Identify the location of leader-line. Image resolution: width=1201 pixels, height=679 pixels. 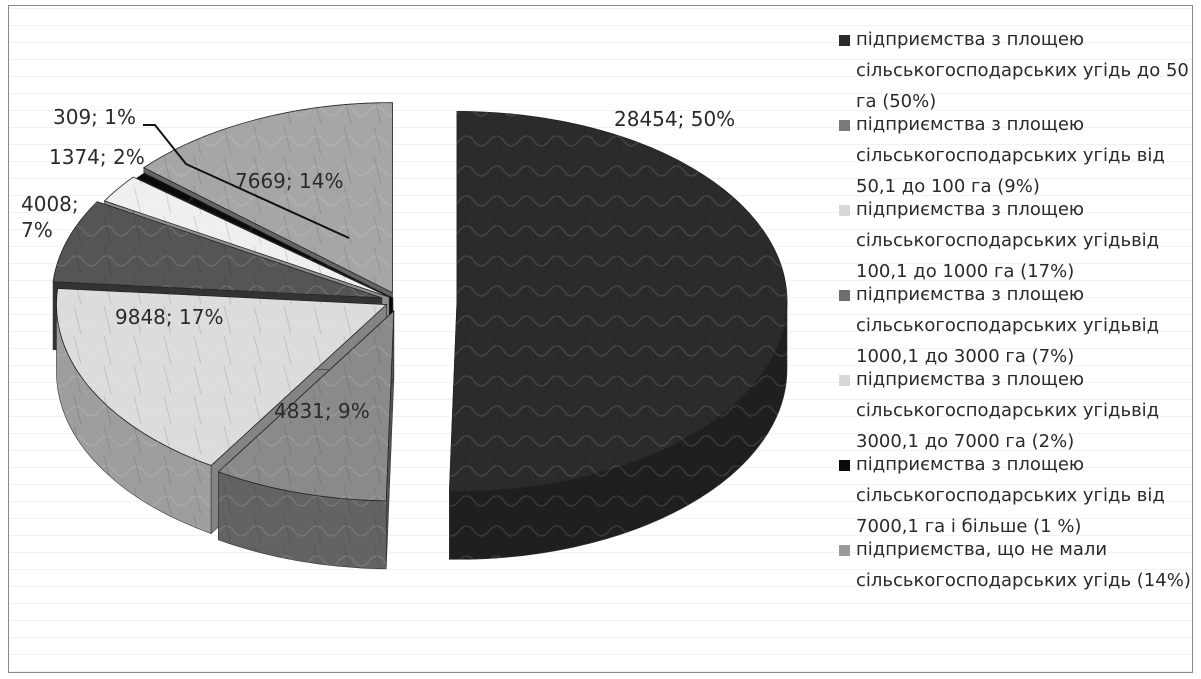
(246, 181).